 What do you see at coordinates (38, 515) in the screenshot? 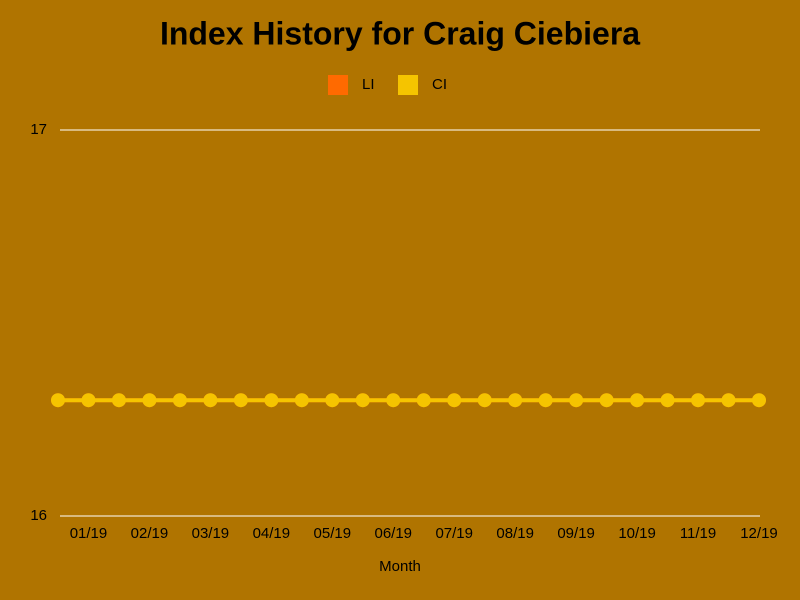
I see `y-tick-label: 16` at bounding box center [38, 515].